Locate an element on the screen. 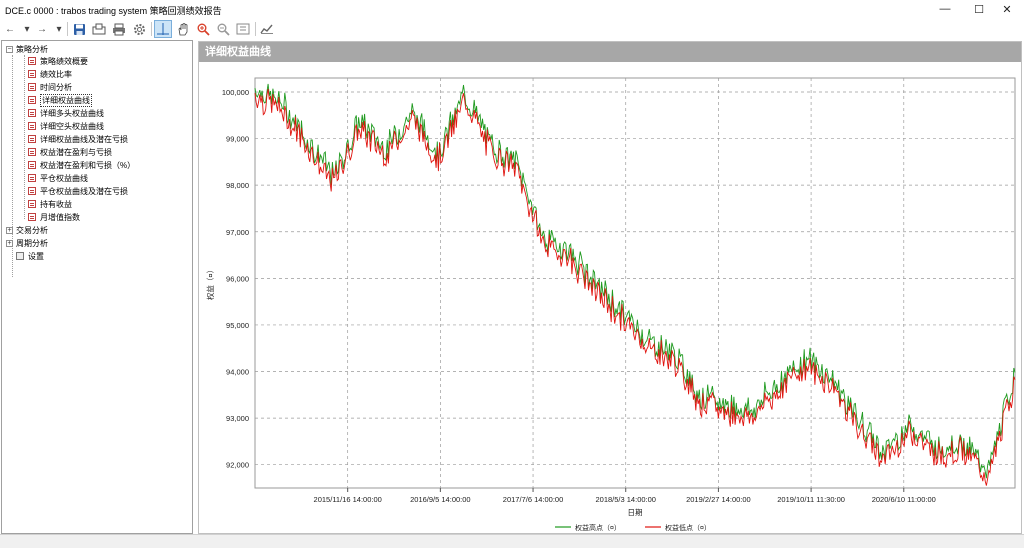 The image size is (1024, 548). tree-node-settings: 设置 is located at coordinates (30, 256).